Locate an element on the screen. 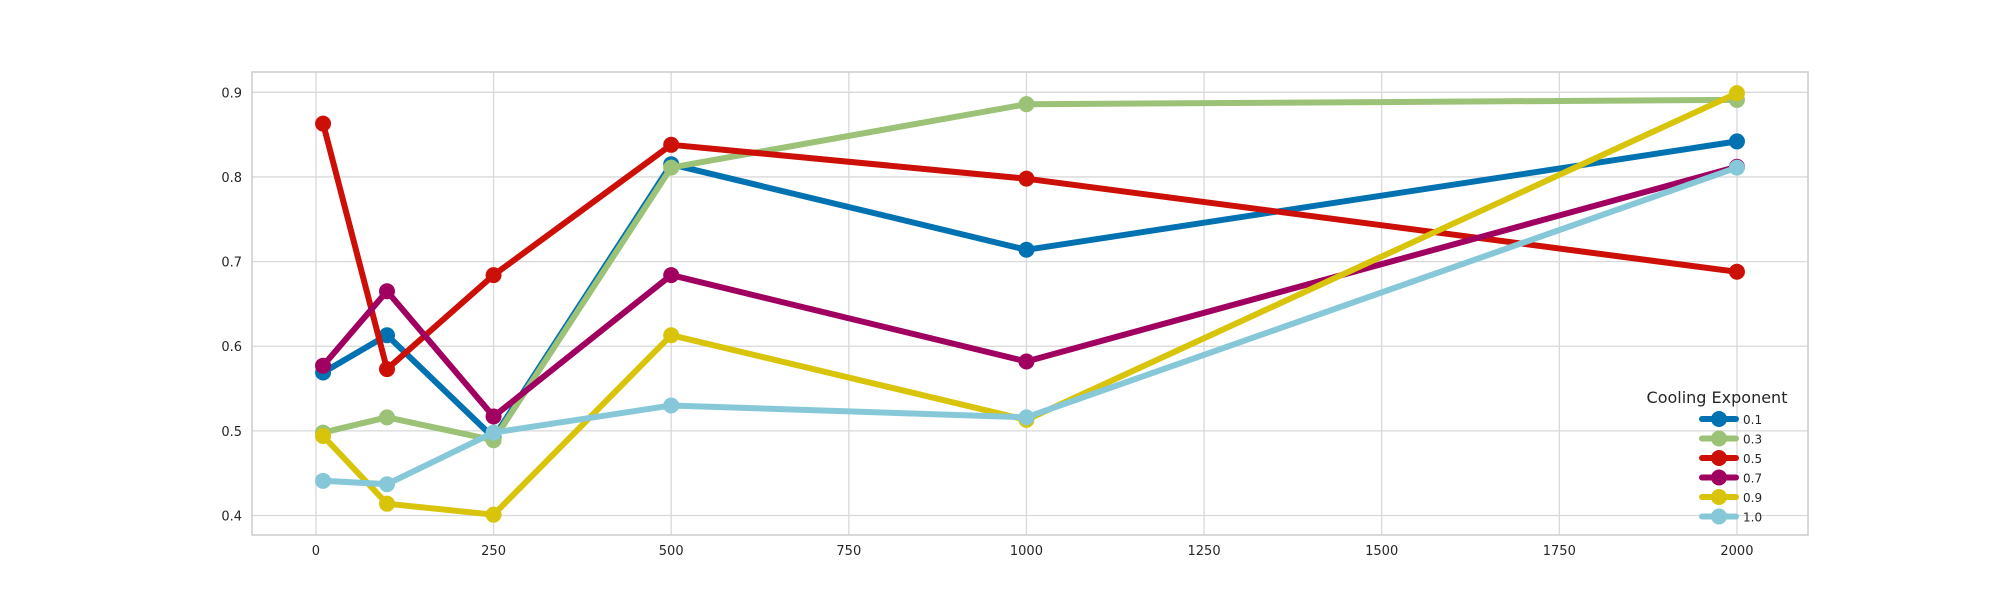  legend-label: 1.0 is located at coordinates (1752, 518).